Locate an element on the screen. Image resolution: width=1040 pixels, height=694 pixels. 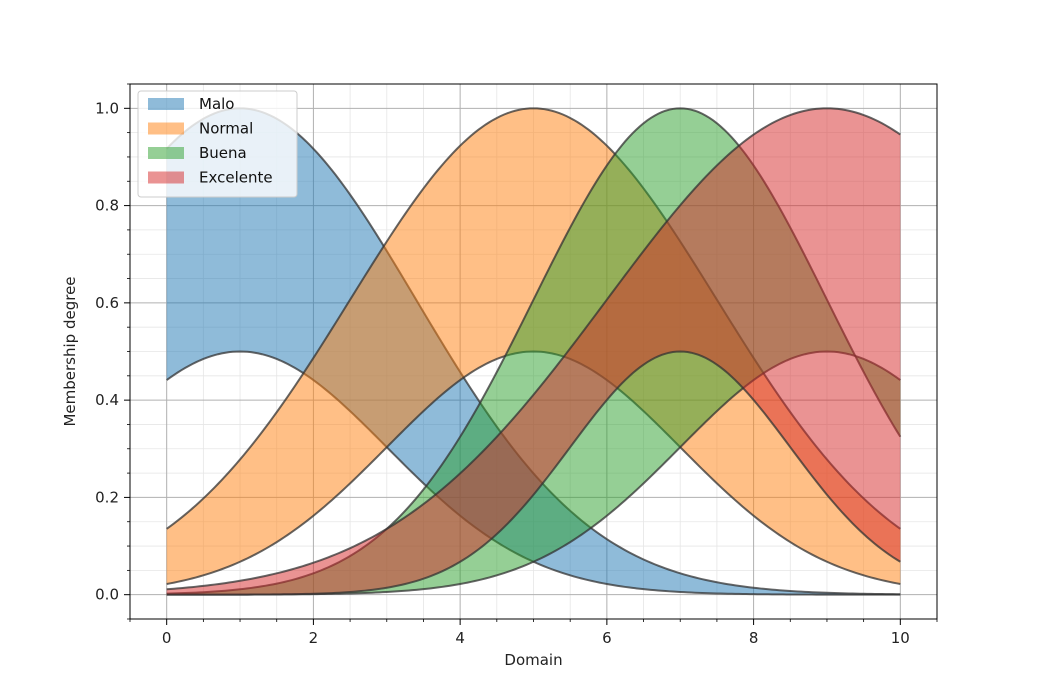
y-tick-label: 0.4 is located at coordinates (107, 400).